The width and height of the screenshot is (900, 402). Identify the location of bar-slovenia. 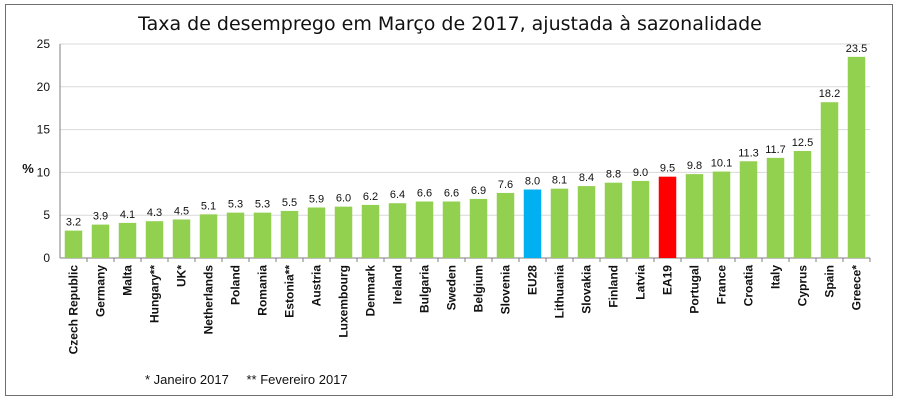
(505, 225).